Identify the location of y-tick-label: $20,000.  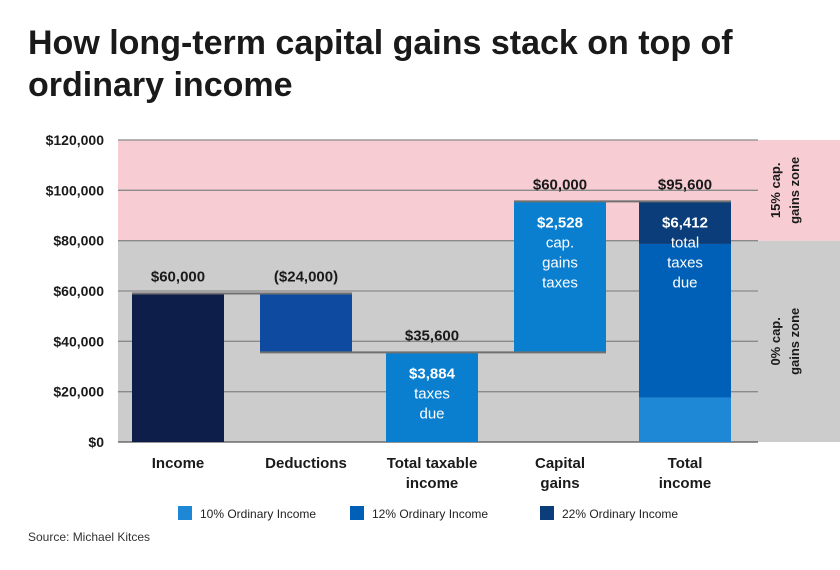
(78, 392).